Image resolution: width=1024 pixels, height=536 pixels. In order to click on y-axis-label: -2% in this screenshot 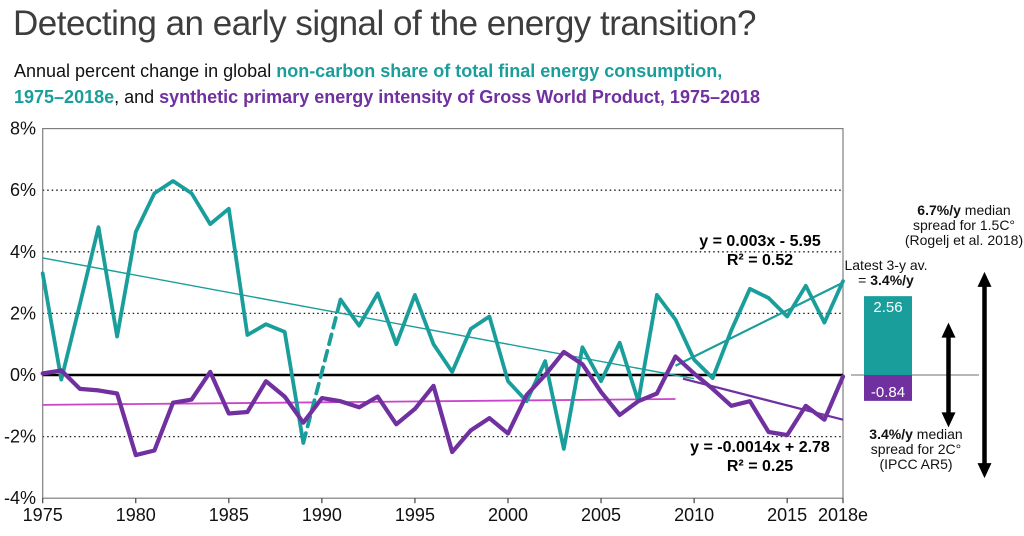, I will do `click(20, 437)`.